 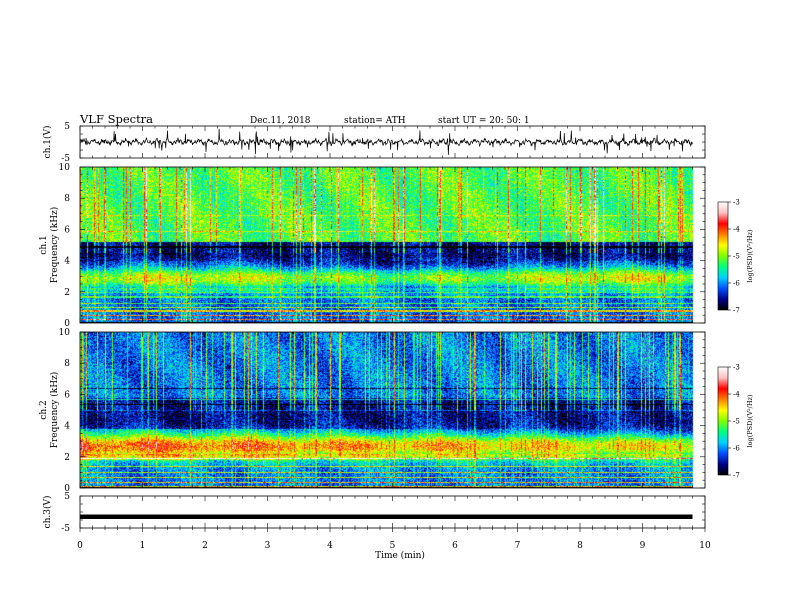 I want to click on ch1-ytick-top: 5, so click(x=67, y=127).